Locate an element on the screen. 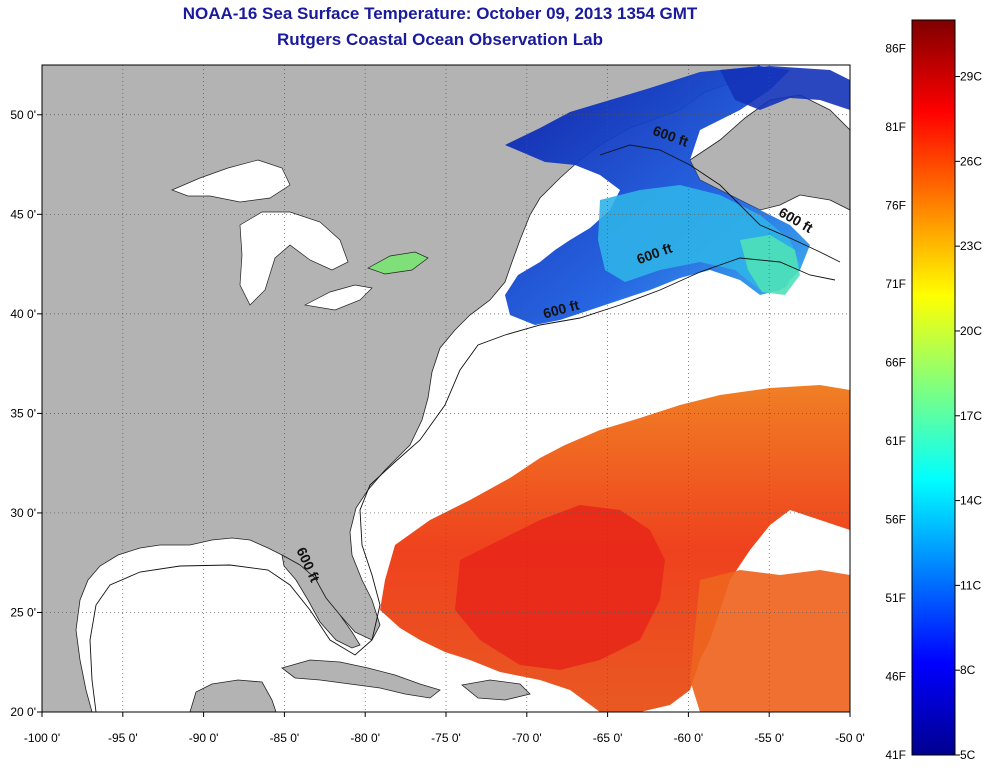 The height and width of the screenshot is (770, 984). colorbar-c-label: 11C is located at coordinates (970, 585).